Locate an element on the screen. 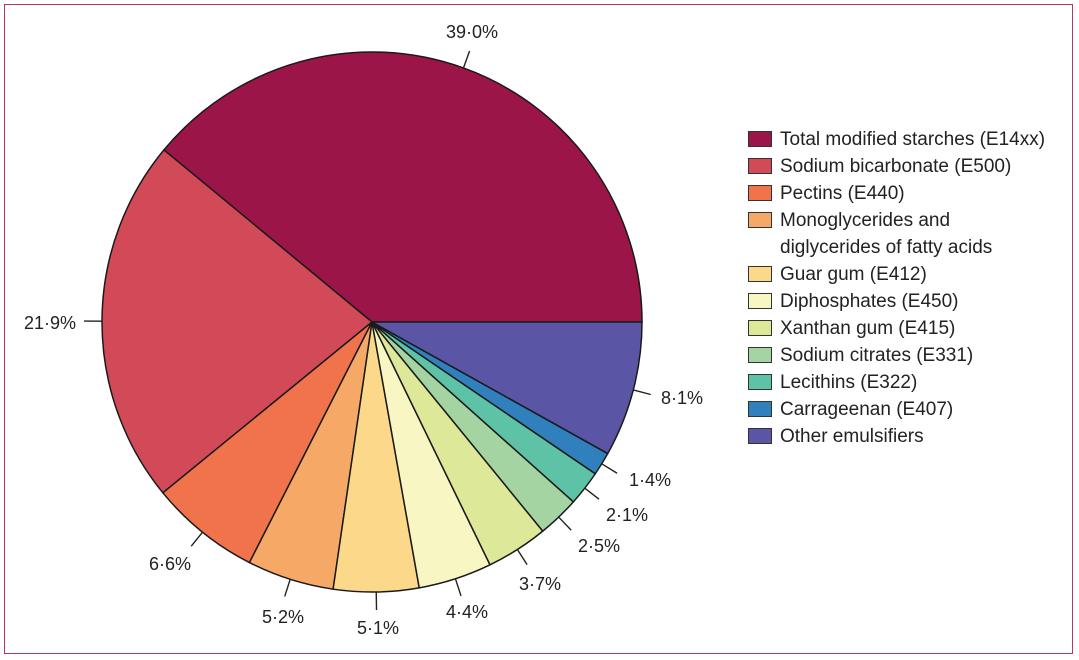 The height and width of the screenshot is (660, 1079). legend-label: Other emulsifiers is located at coordinates (852, 436).